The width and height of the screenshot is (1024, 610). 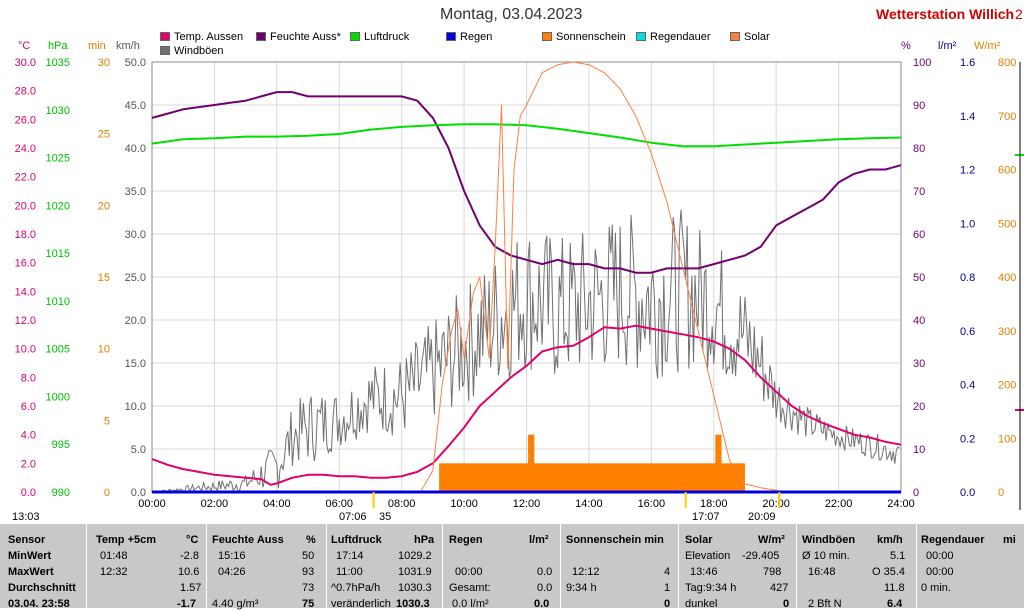 What do you see at coordinates (28, 378) in the screenshot?
I see `temp-tick-label: 8.0` at bounding box center [28, 378].